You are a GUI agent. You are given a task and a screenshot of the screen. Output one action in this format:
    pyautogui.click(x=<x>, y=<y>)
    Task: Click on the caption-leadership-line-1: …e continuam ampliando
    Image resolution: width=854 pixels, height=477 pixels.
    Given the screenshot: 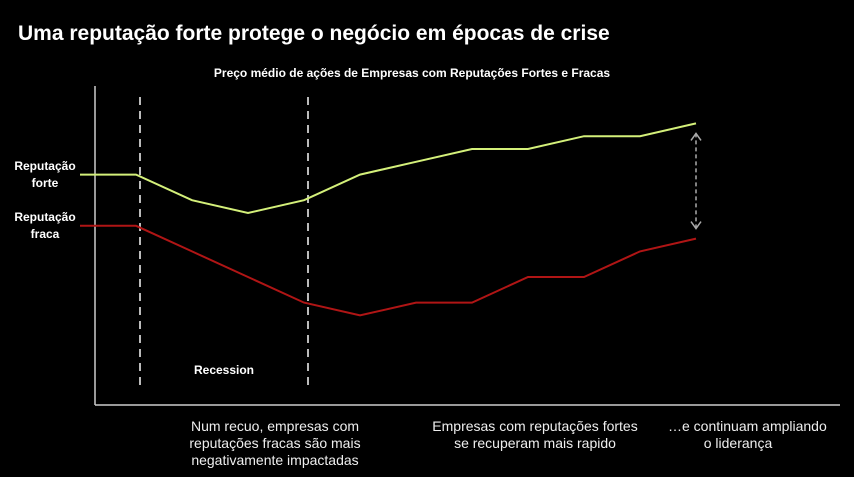 What is the action you would take?
    pyautogui.click(x=747, y=426)
    